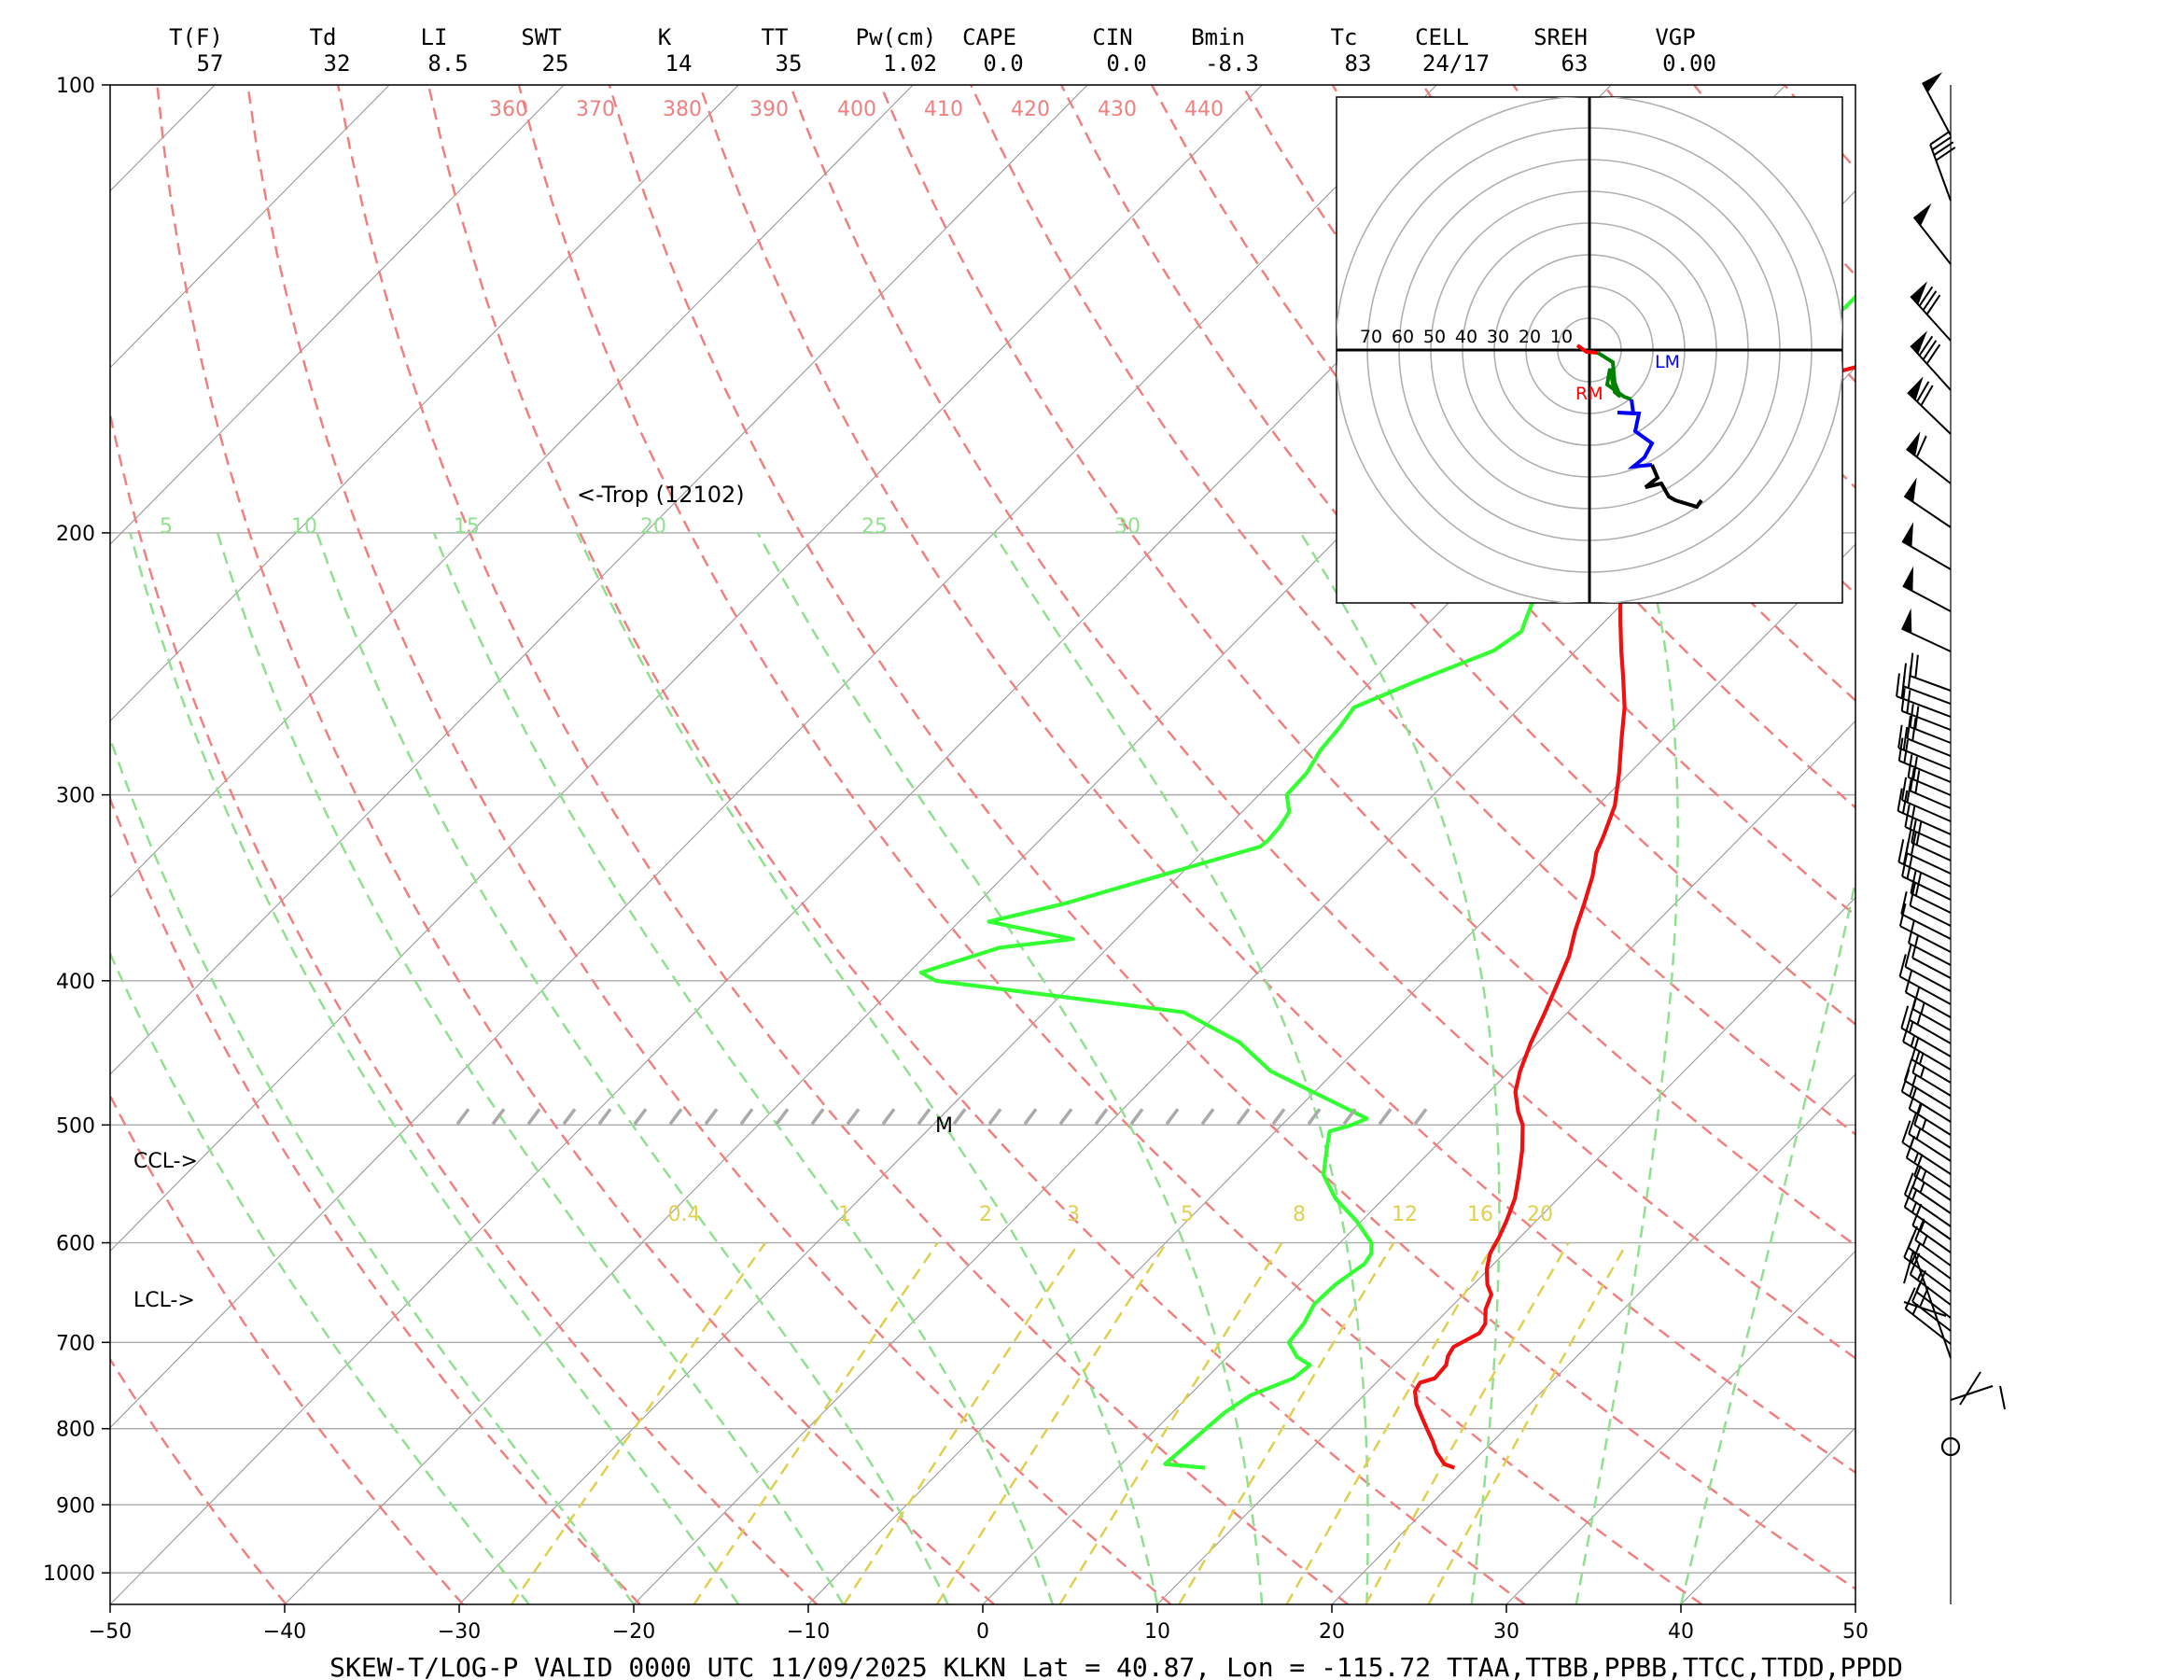  I want to click on index-label: LI, so click(434, 37).